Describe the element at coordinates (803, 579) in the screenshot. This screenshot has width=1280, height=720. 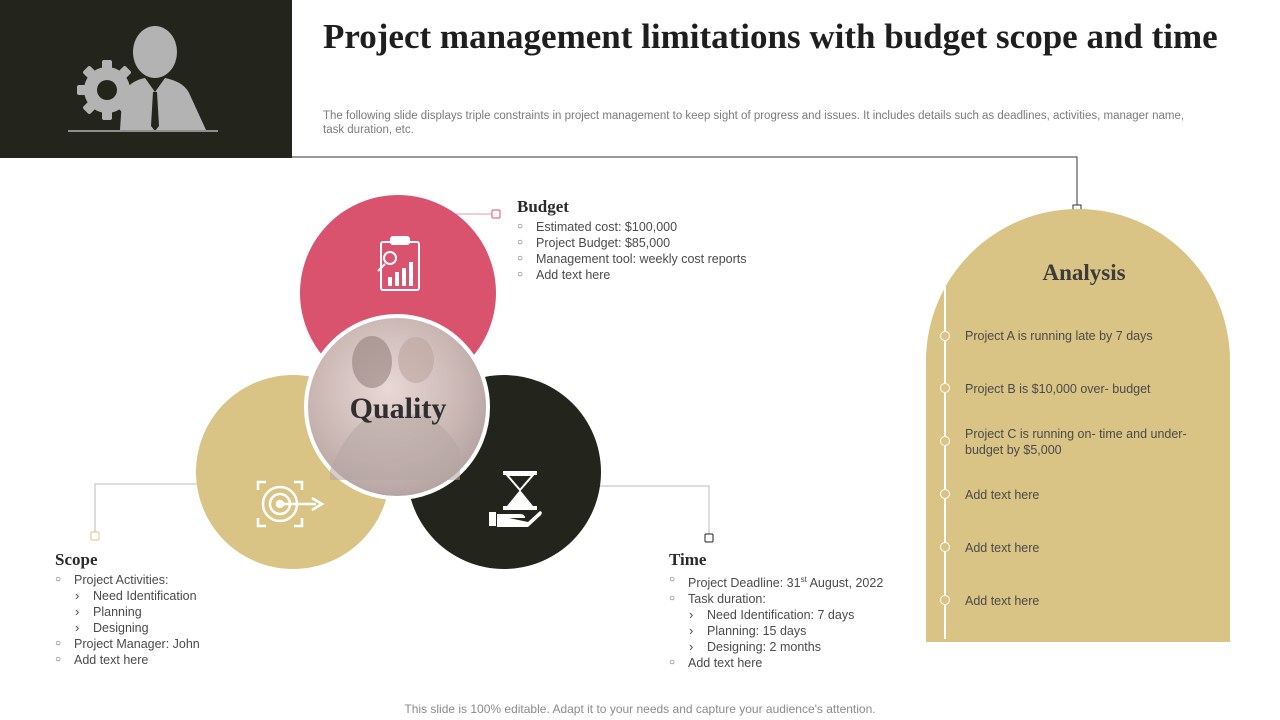
I see `deadline-sup: st` at that location.